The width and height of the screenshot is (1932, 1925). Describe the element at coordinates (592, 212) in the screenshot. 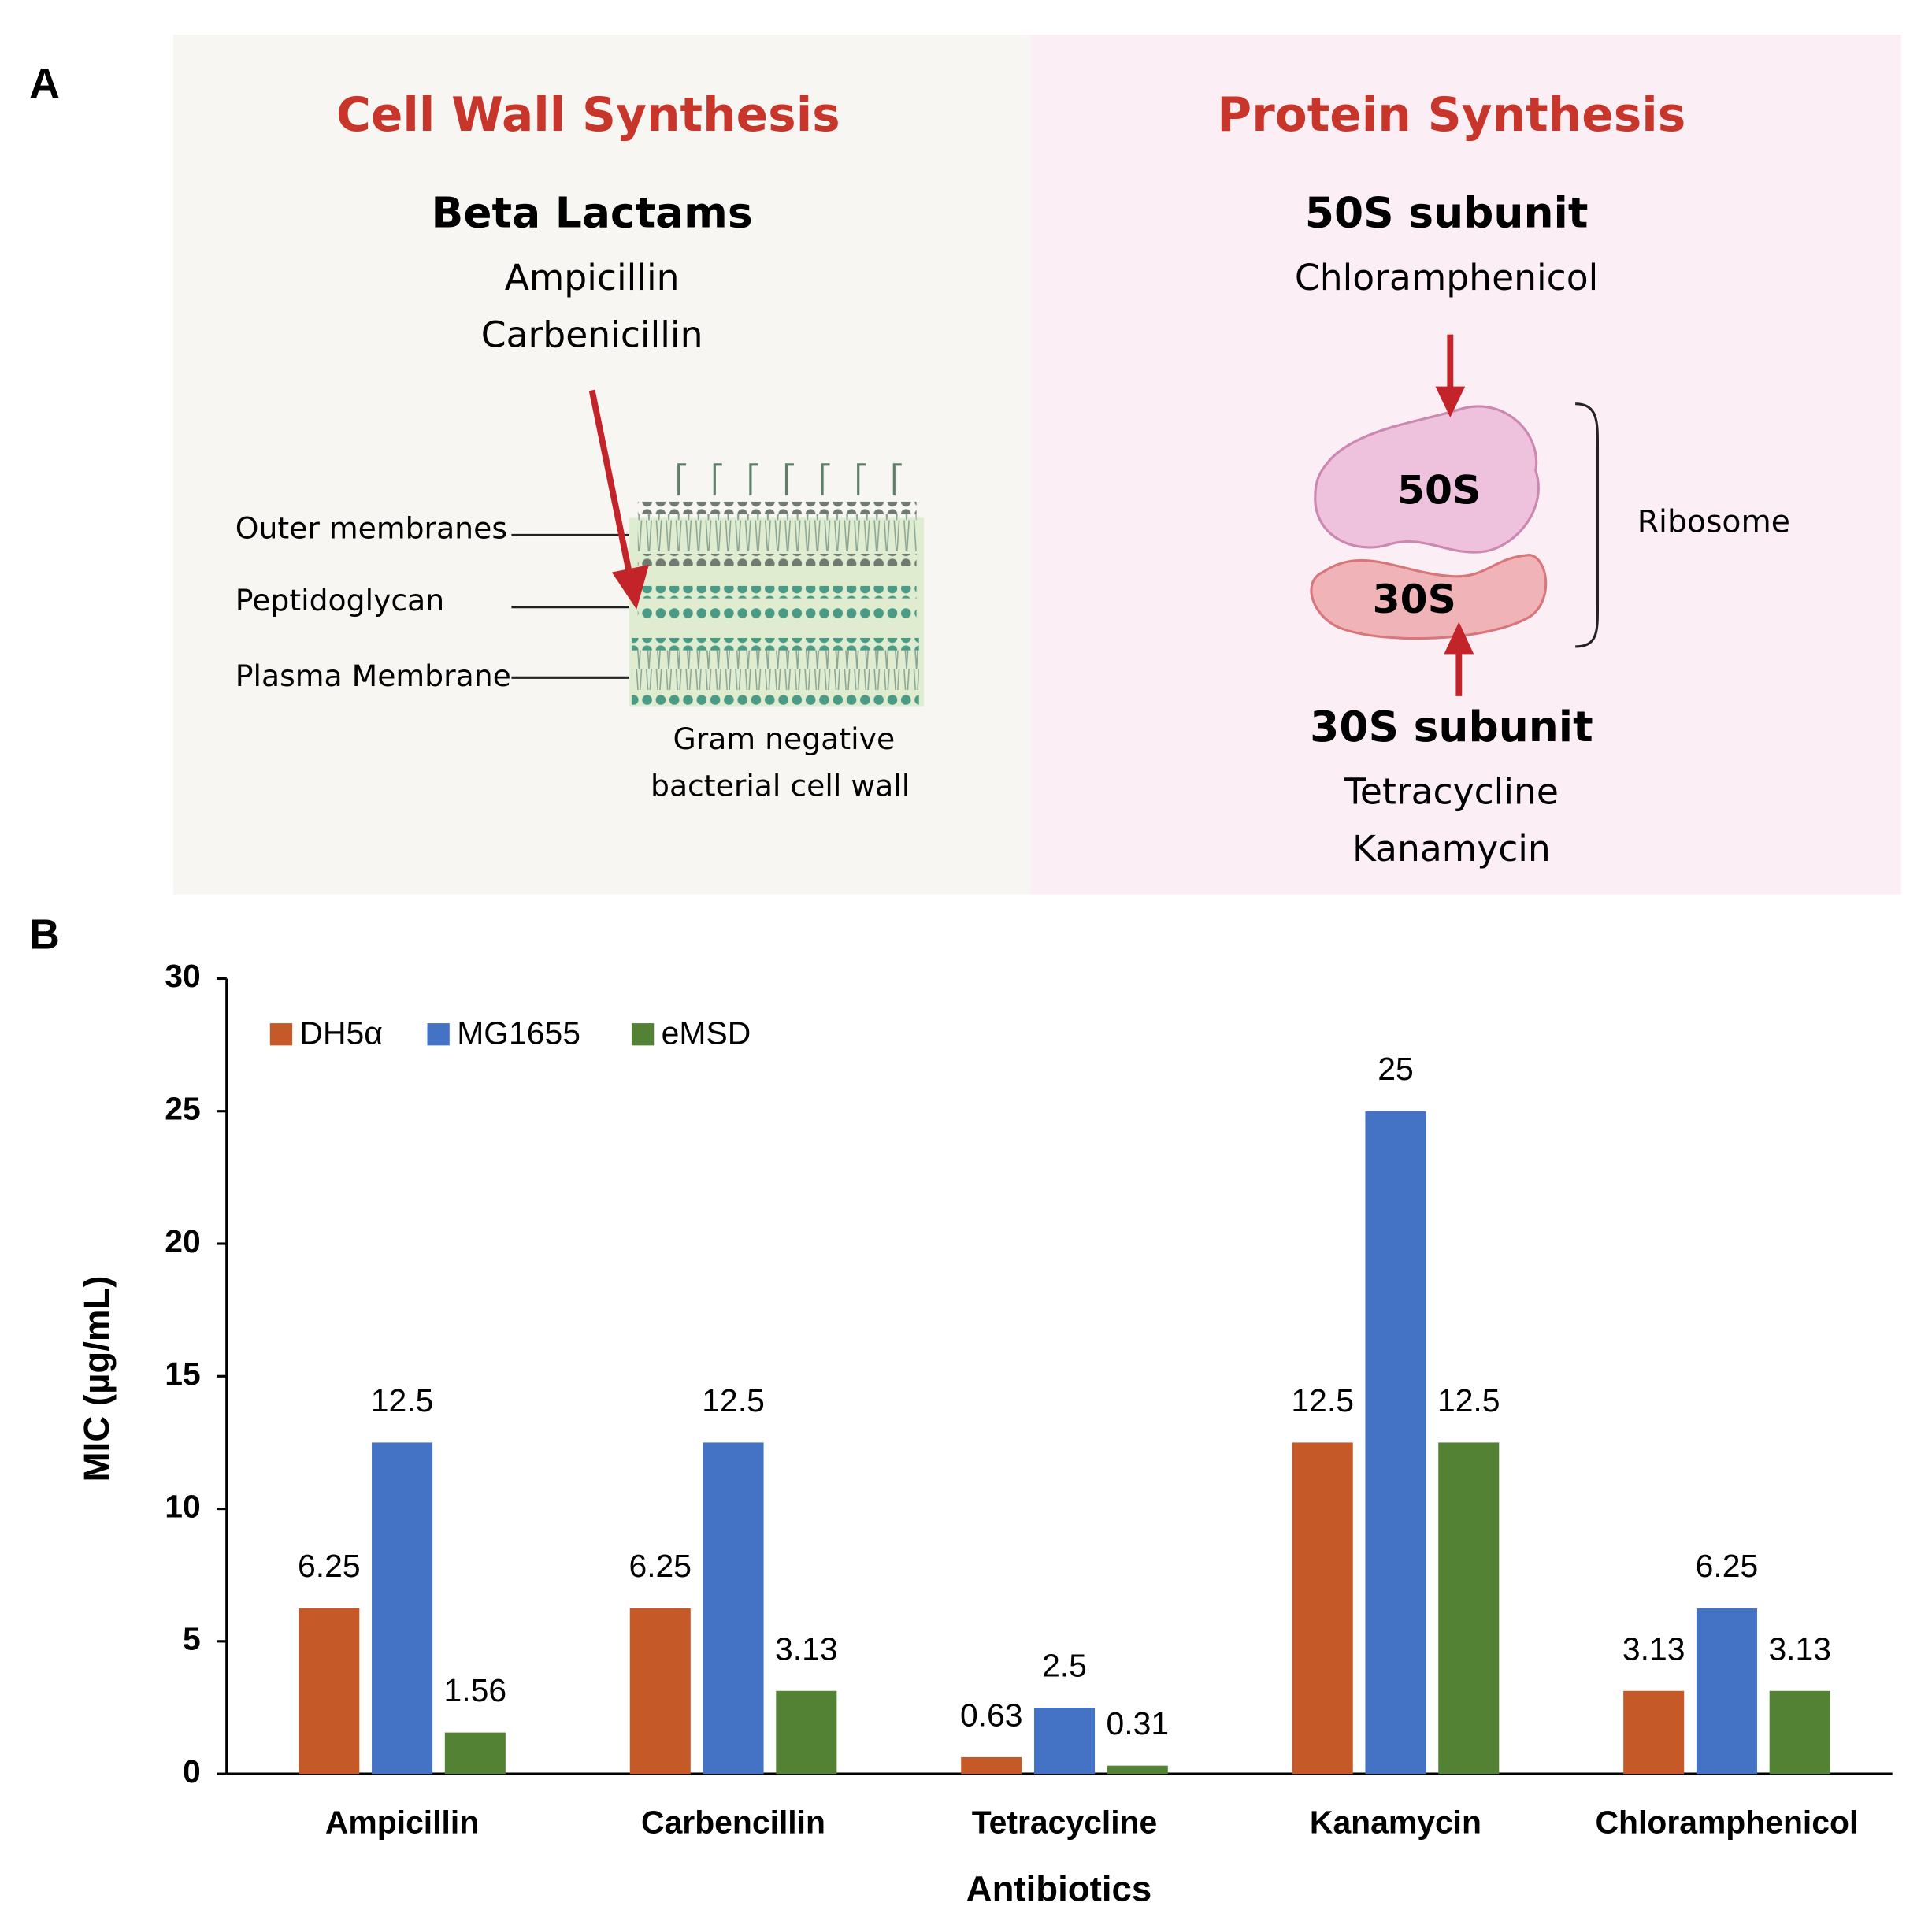

I see `drug-class: Beta Lactams` at that location.